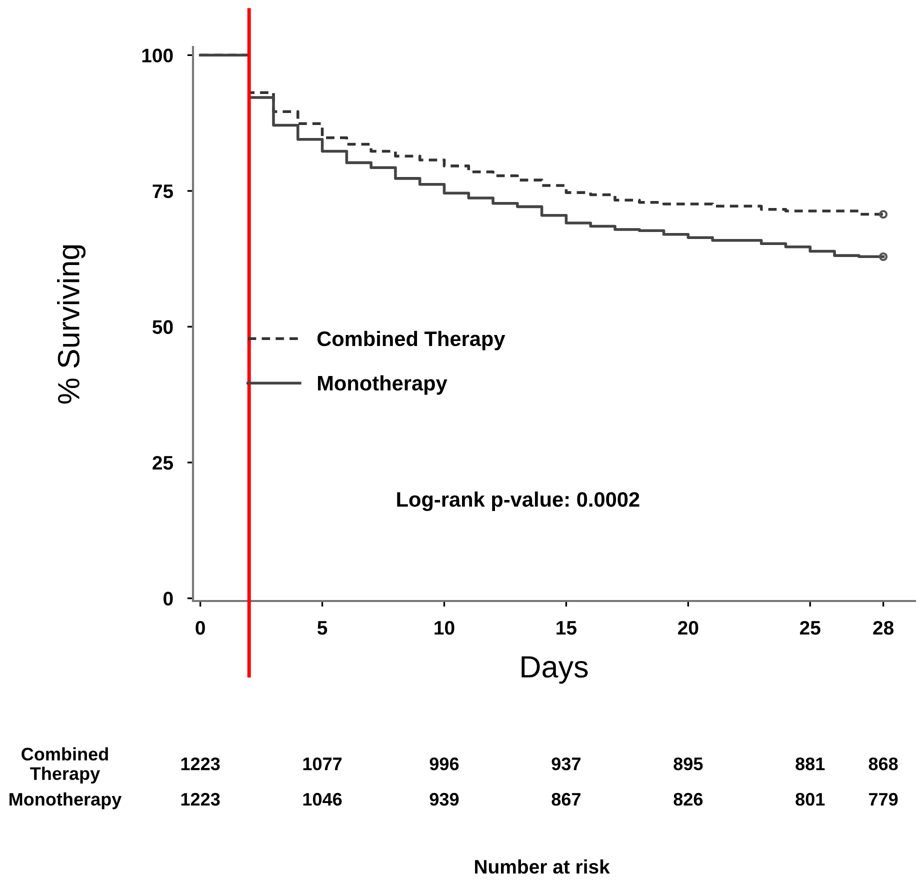  Describe the element at coordinates (688, 763) in the screenshot. I see `text: 895` at that location.